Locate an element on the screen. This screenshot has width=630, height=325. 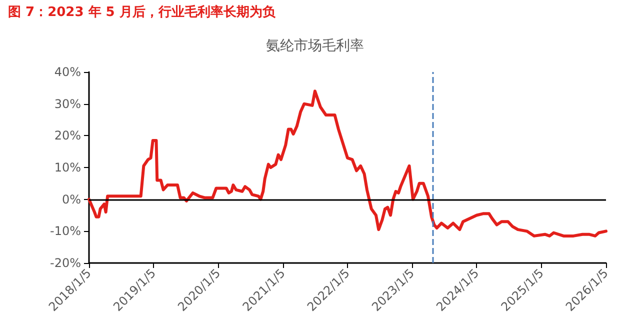
y-tick-label: 0% is located at coordinates (71, 199).